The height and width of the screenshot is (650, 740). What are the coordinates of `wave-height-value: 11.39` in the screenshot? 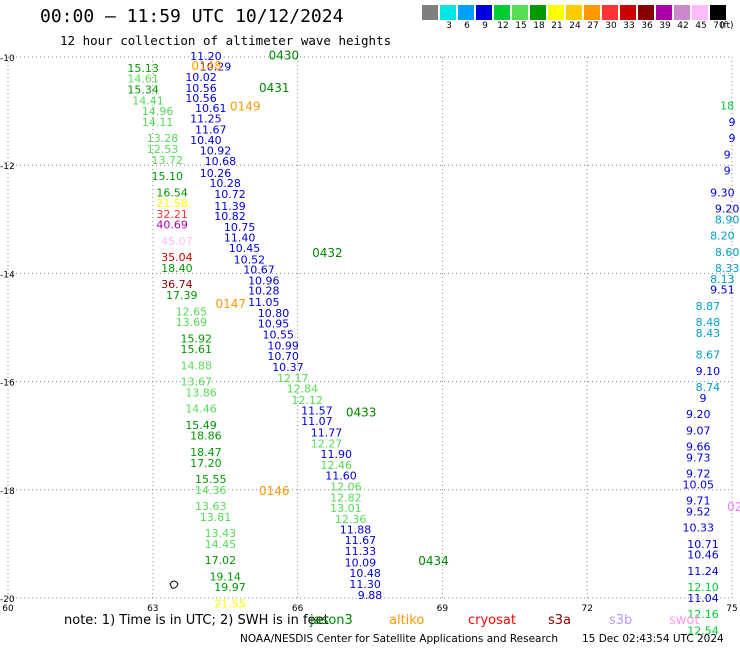 It's located at (230, 206).